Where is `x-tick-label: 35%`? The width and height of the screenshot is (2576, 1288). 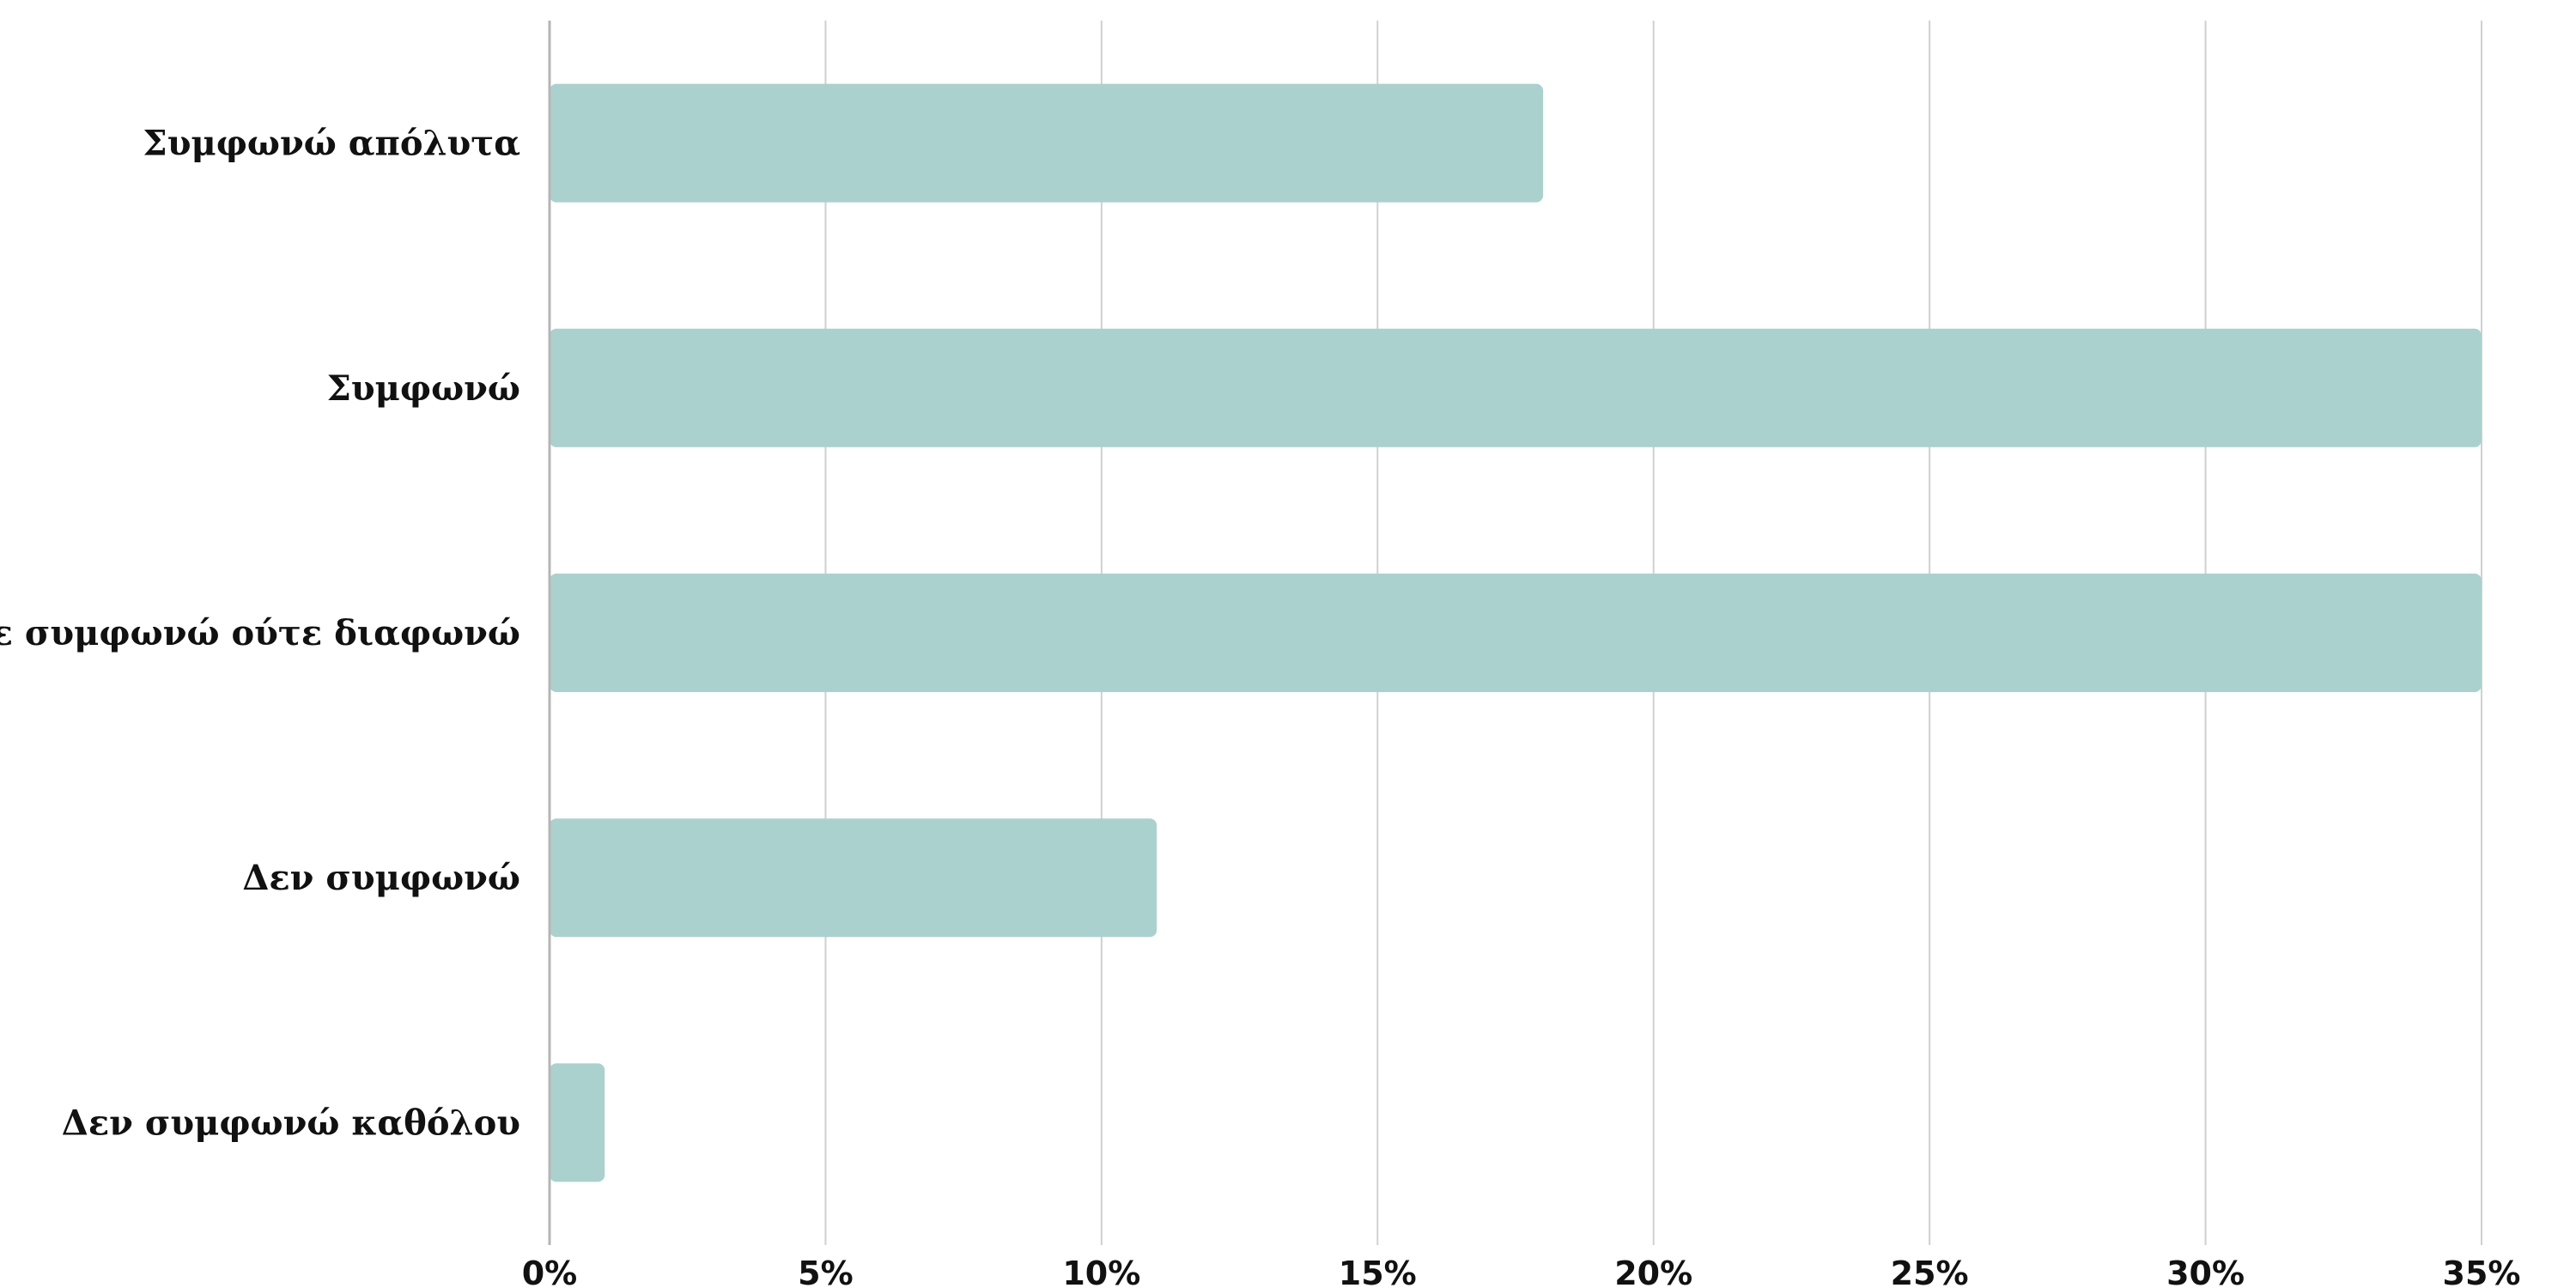
x-tick-label: 35% is located at coordinates (2482, 1272).